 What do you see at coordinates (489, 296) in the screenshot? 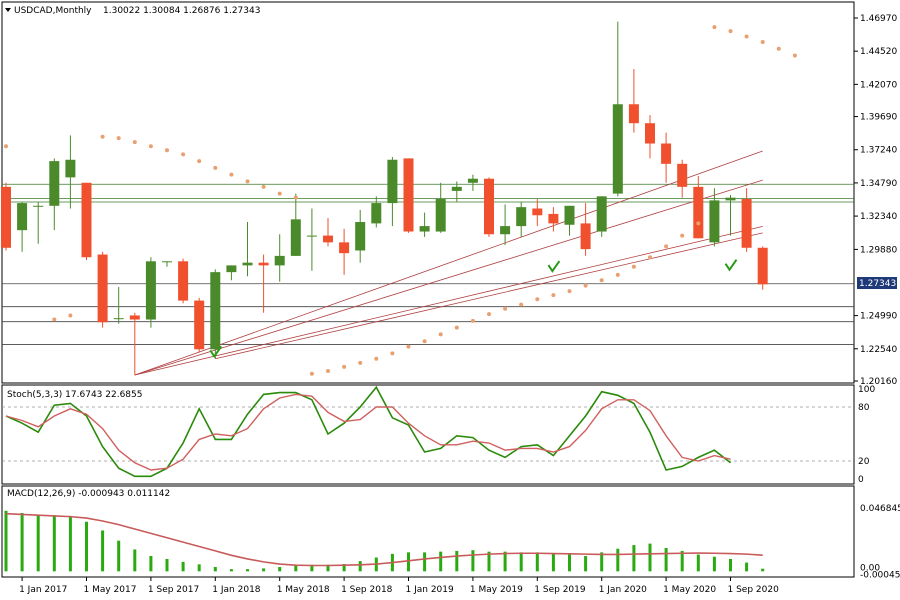
I see `trend-line` at bounding box center [489, 296].